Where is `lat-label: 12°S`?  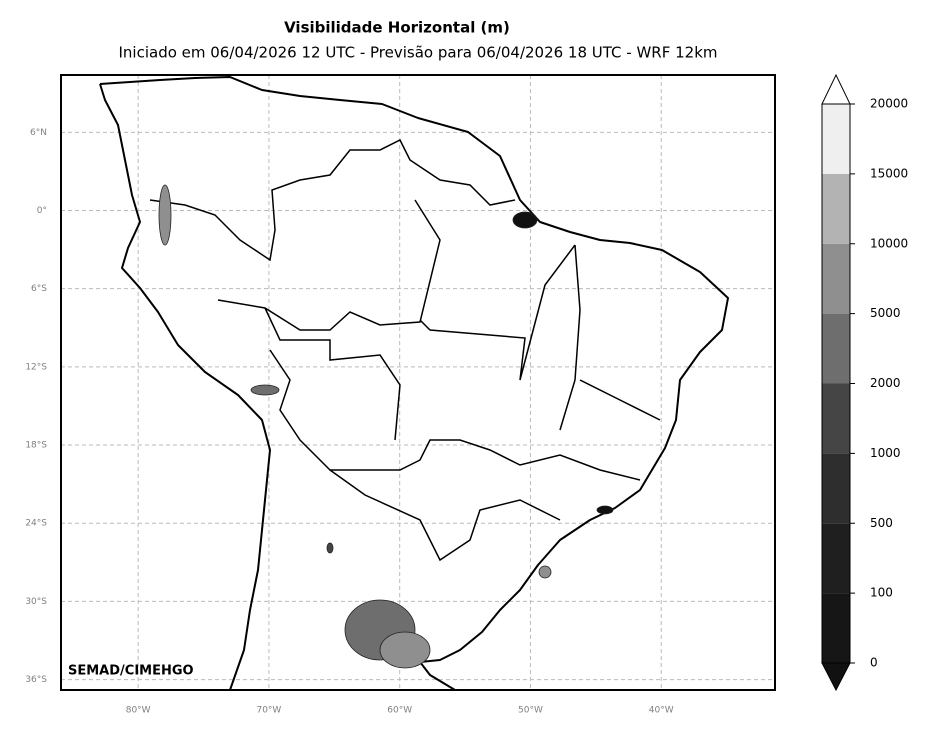
lat-label: 12°S is located at coordinates (36, 367).